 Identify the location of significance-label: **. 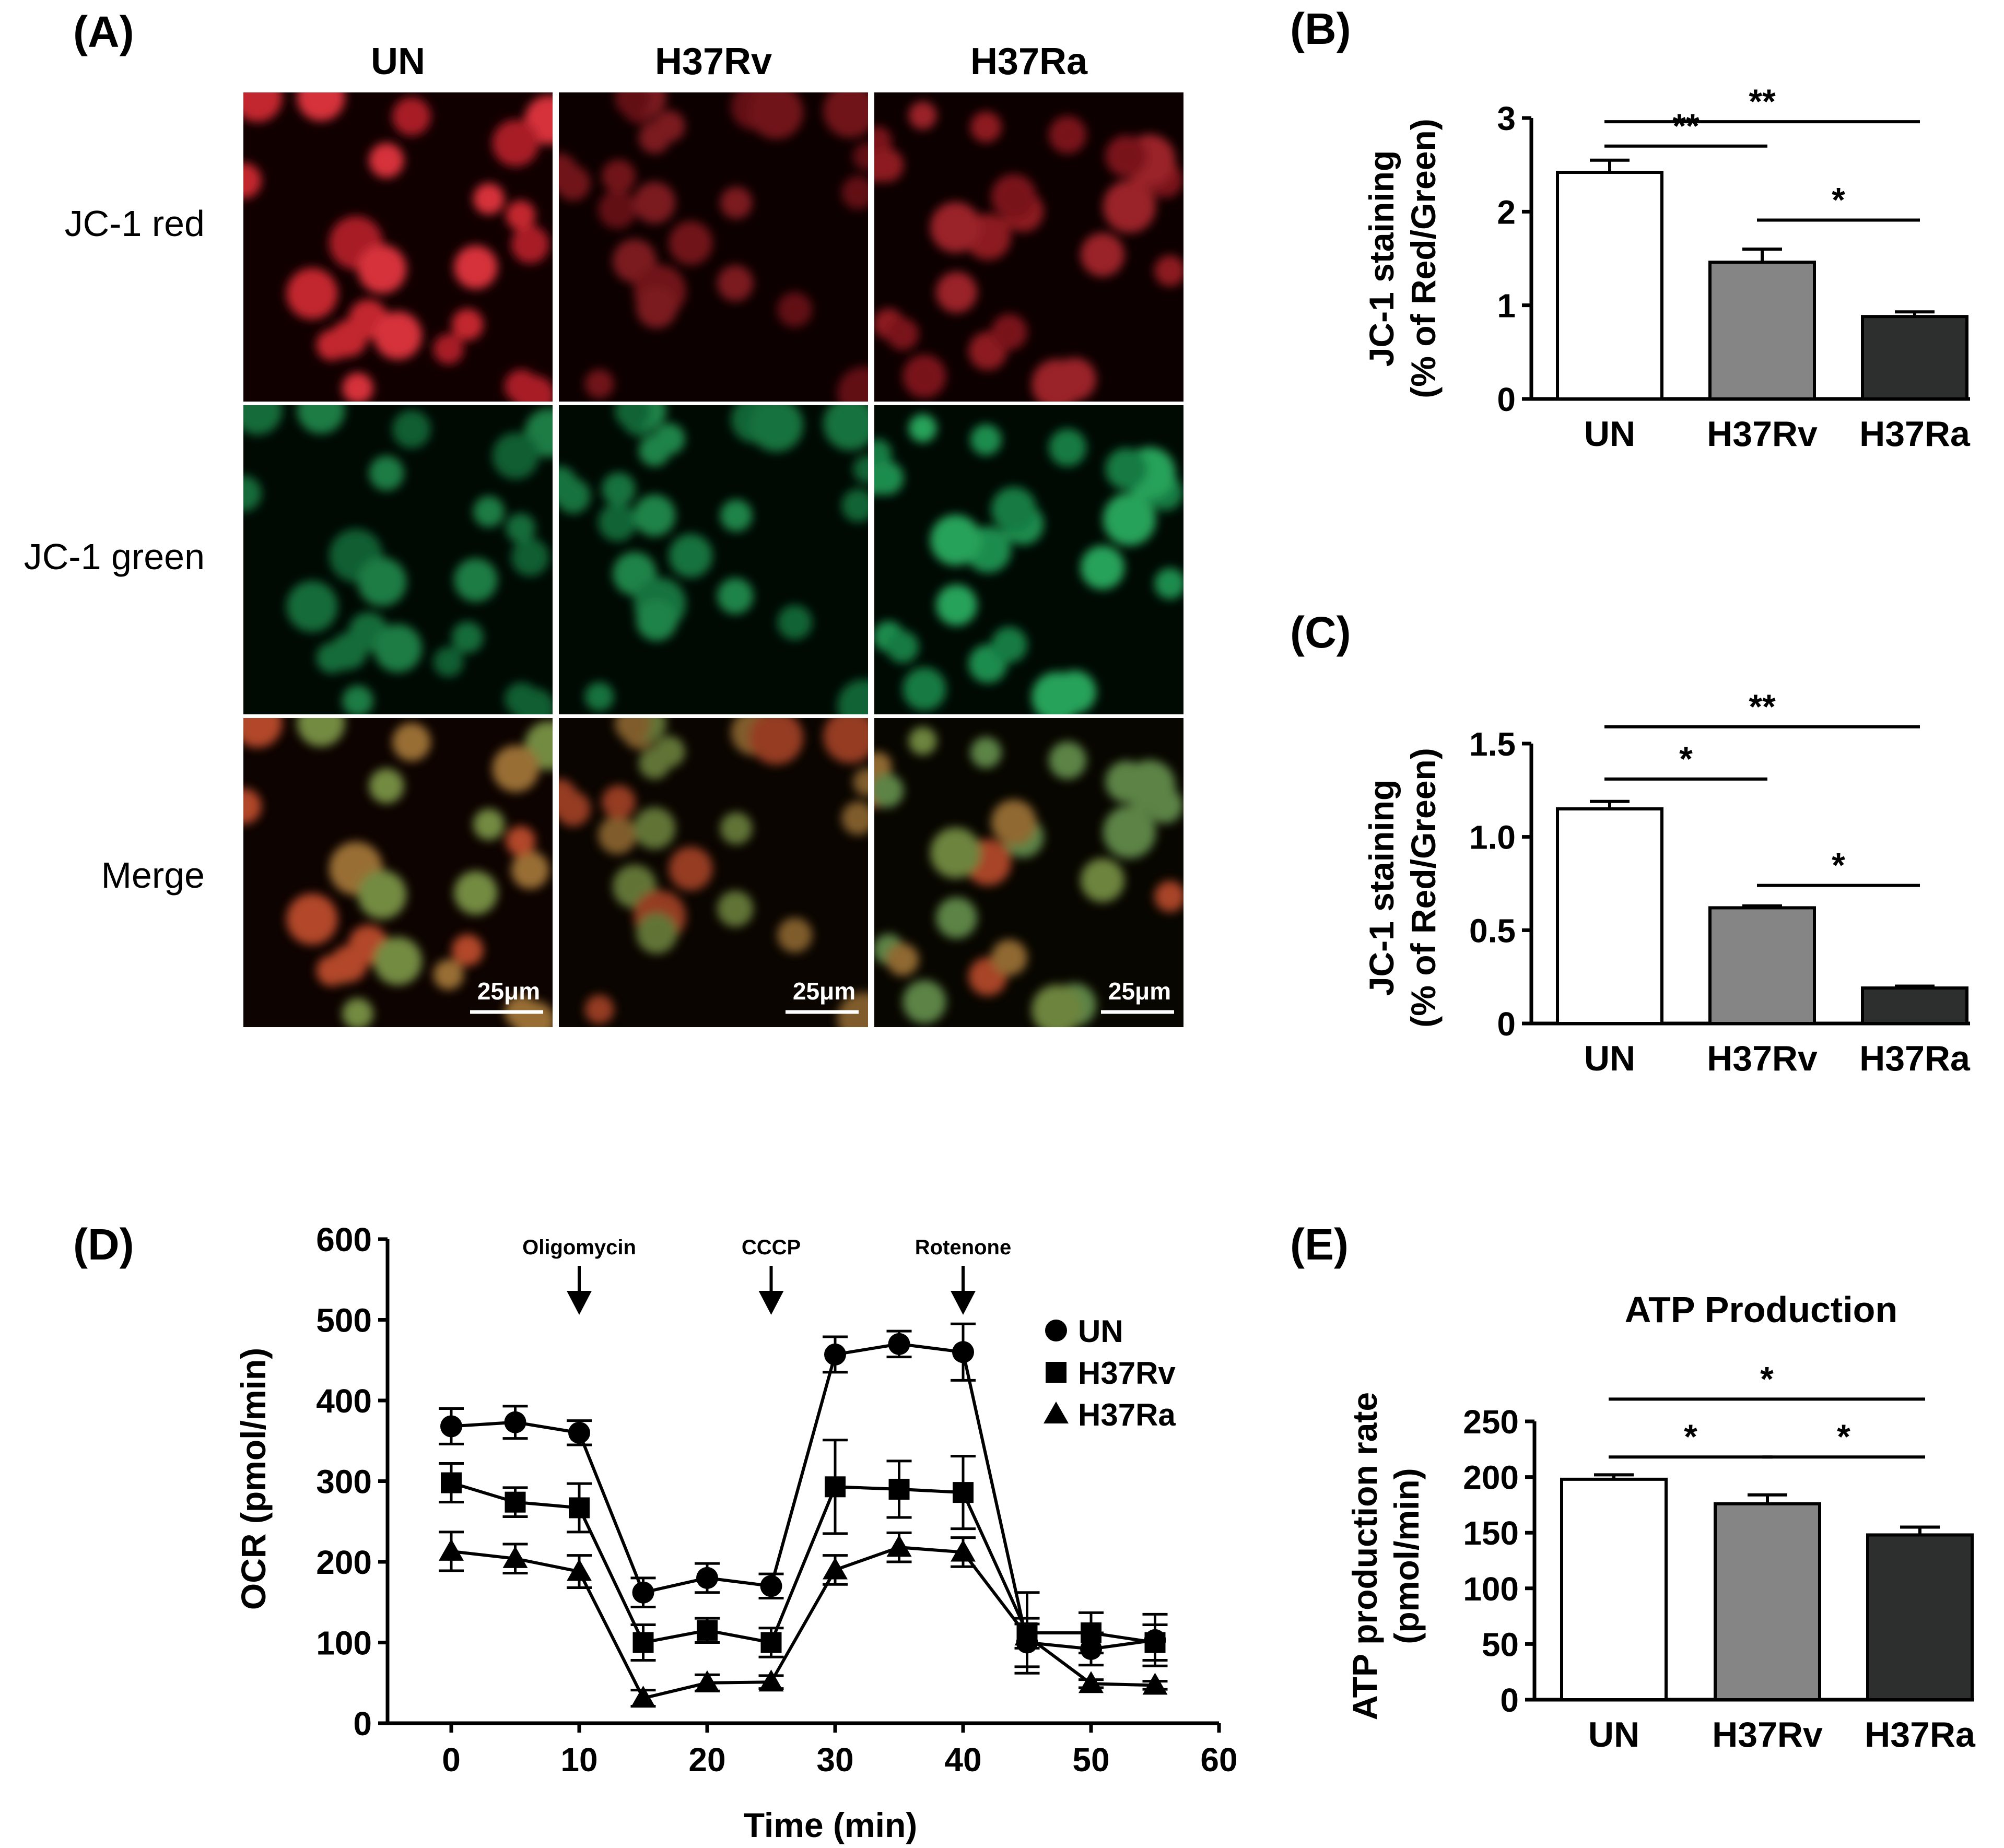
(1762, 706).